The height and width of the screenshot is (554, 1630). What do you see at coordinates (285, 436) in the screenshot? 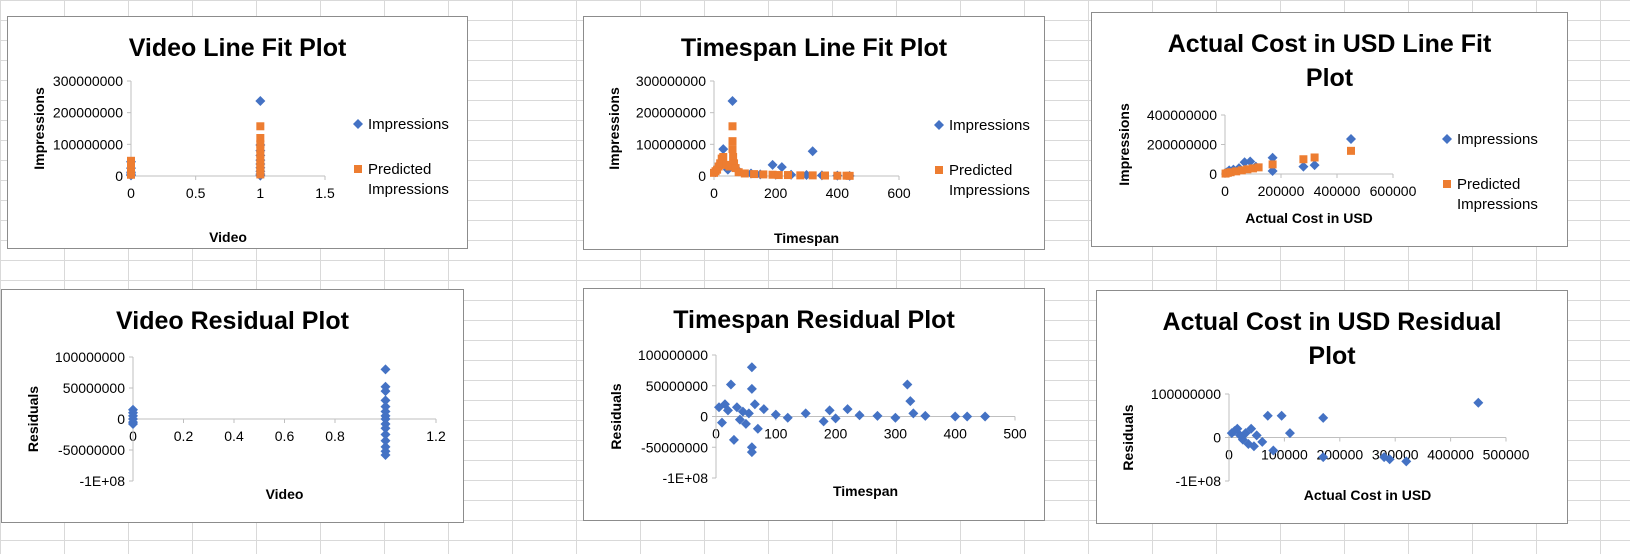
I see `x-tick-label: 0.6` at bounding box center [285, 436].